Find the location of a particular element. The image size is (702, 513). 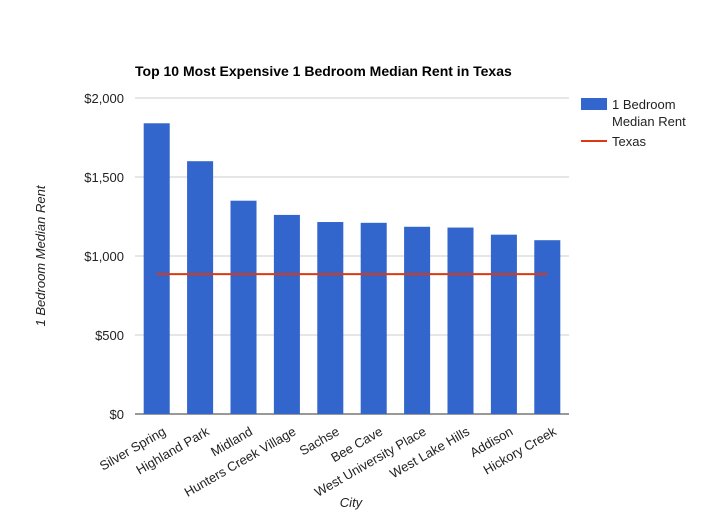

y-tick-label: $2,000 is located at coordinates (104, 98).